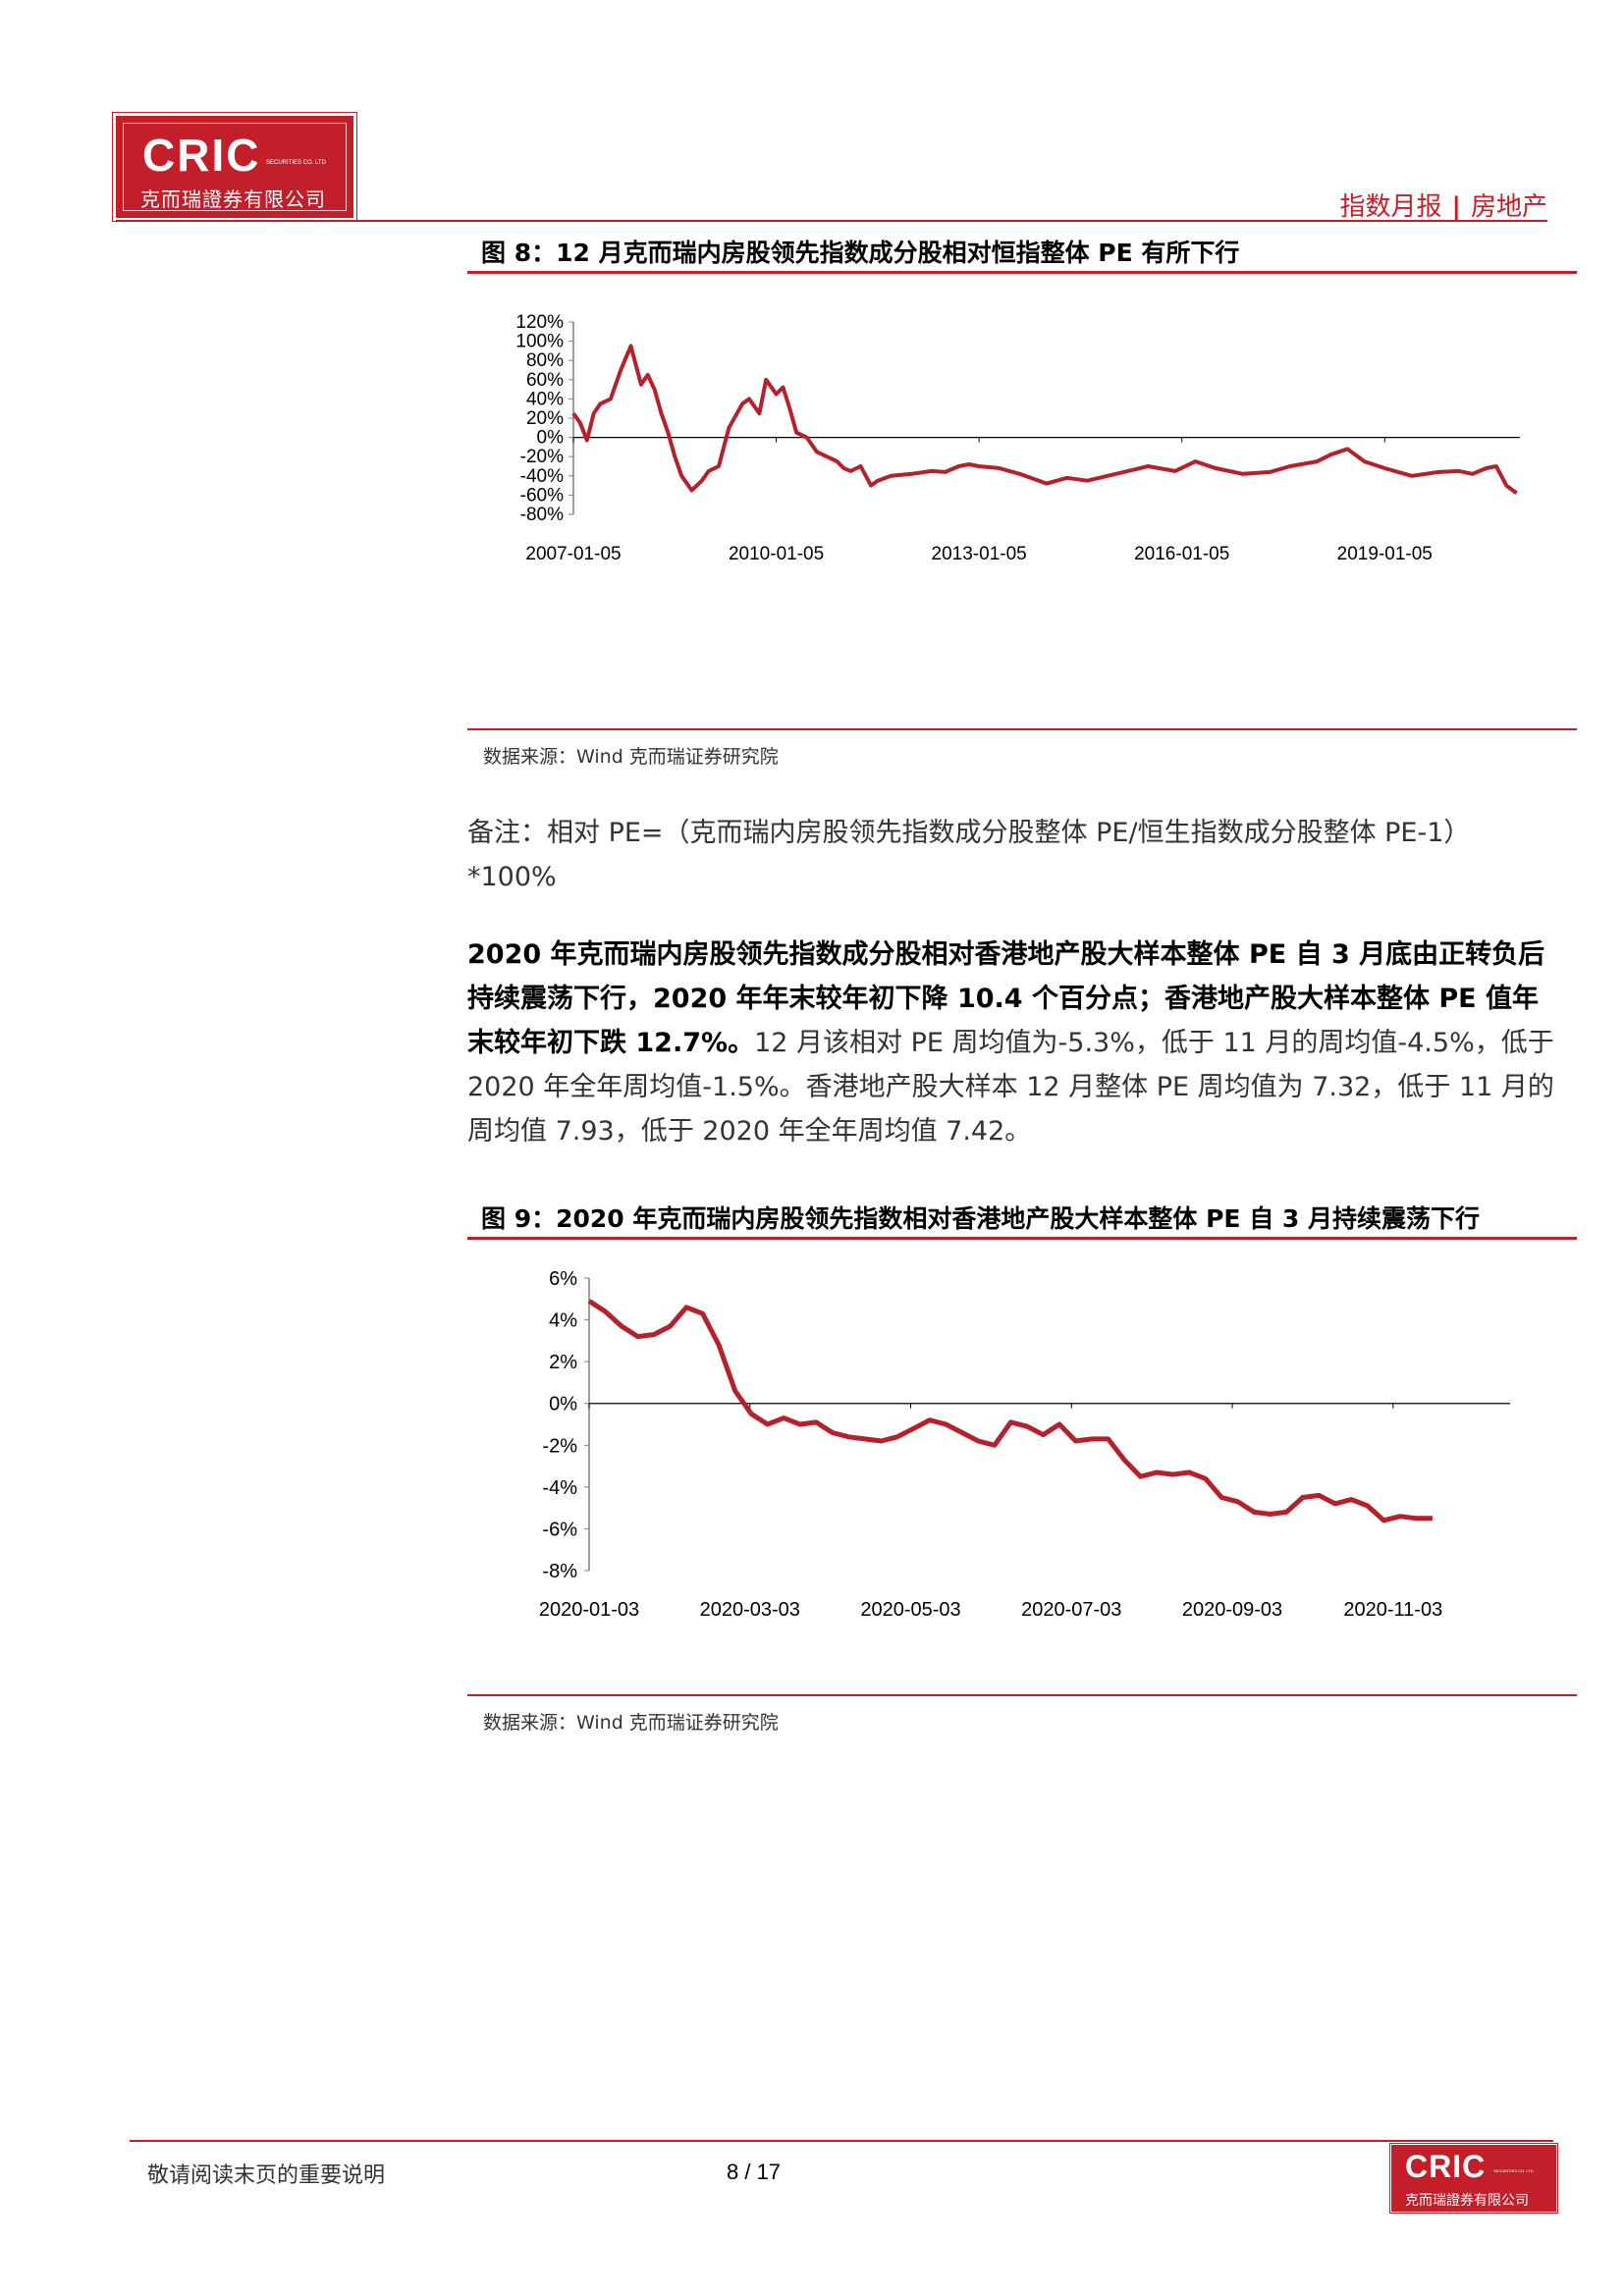 The image size is (1624, 2296). I want to click on figure8-y-tick-label: 80%, so click(545, 361).